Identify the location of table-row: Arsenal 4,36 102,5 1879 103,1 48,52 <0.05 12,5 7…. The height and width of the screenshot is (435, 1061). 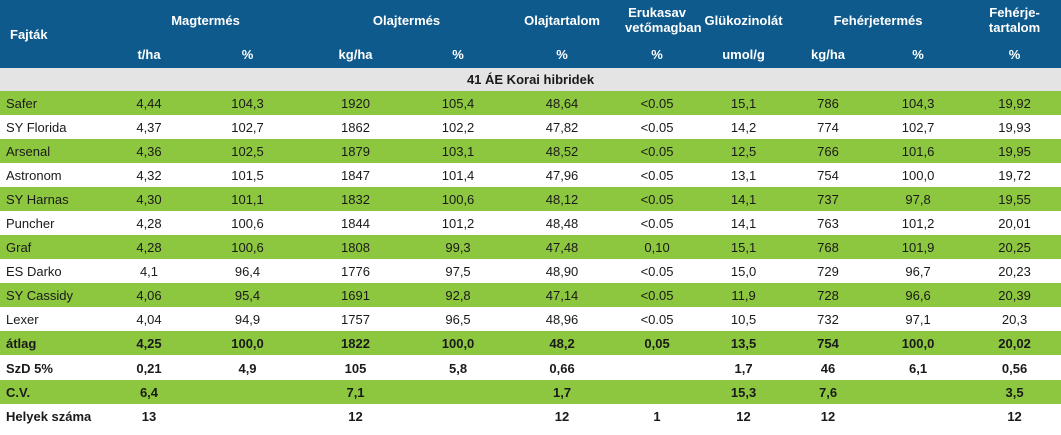
(530, 151).